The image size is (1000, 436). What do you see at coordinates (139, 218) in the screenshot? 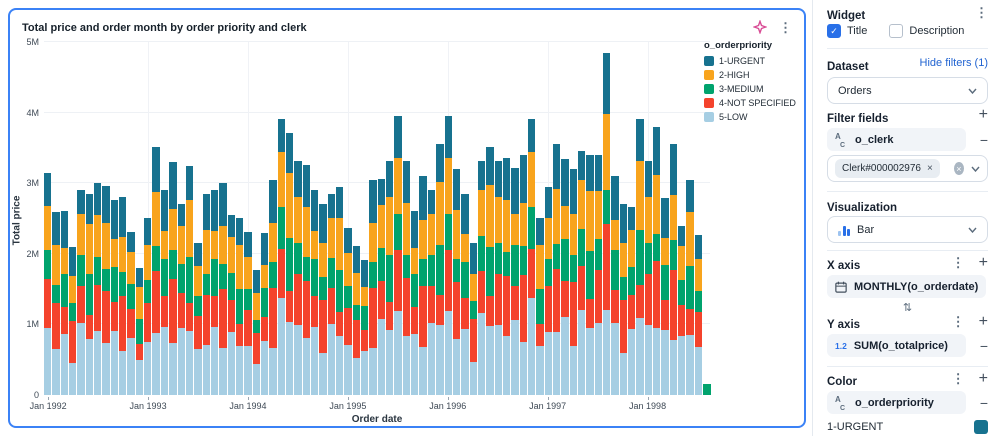
I see `bar-dec-1992` at bounding box center [139, 218].